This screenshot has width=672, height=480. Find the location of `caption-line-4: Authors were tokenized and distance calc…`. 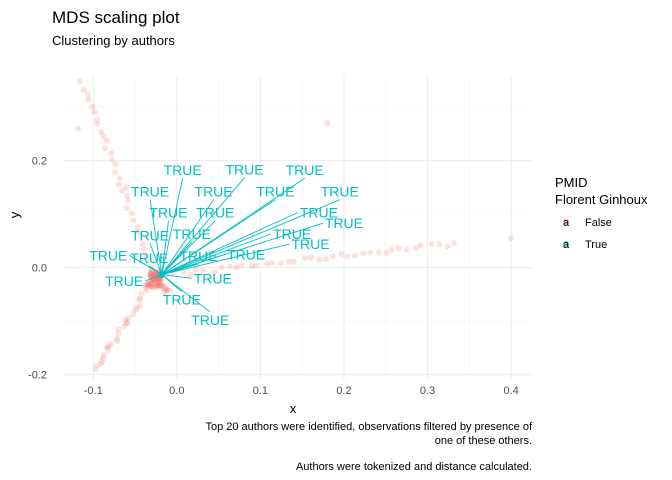

caption-line-4: Authors were tokenized and distance calc… is located at coordinates (414, 467).